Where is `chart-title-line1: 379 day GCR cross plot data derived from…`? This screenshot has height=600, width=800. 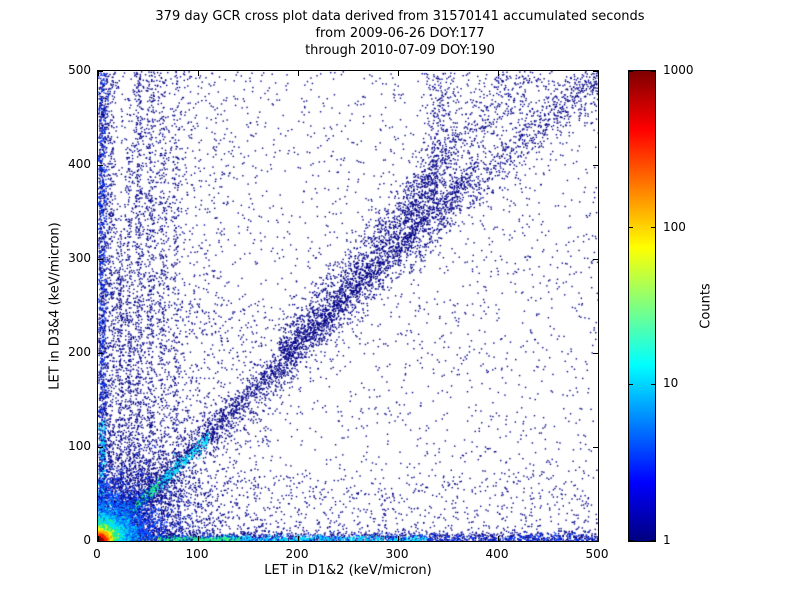 chart-title-line1: 379 day GCR cross plot data derived from… is located at coordinates (400, 16).